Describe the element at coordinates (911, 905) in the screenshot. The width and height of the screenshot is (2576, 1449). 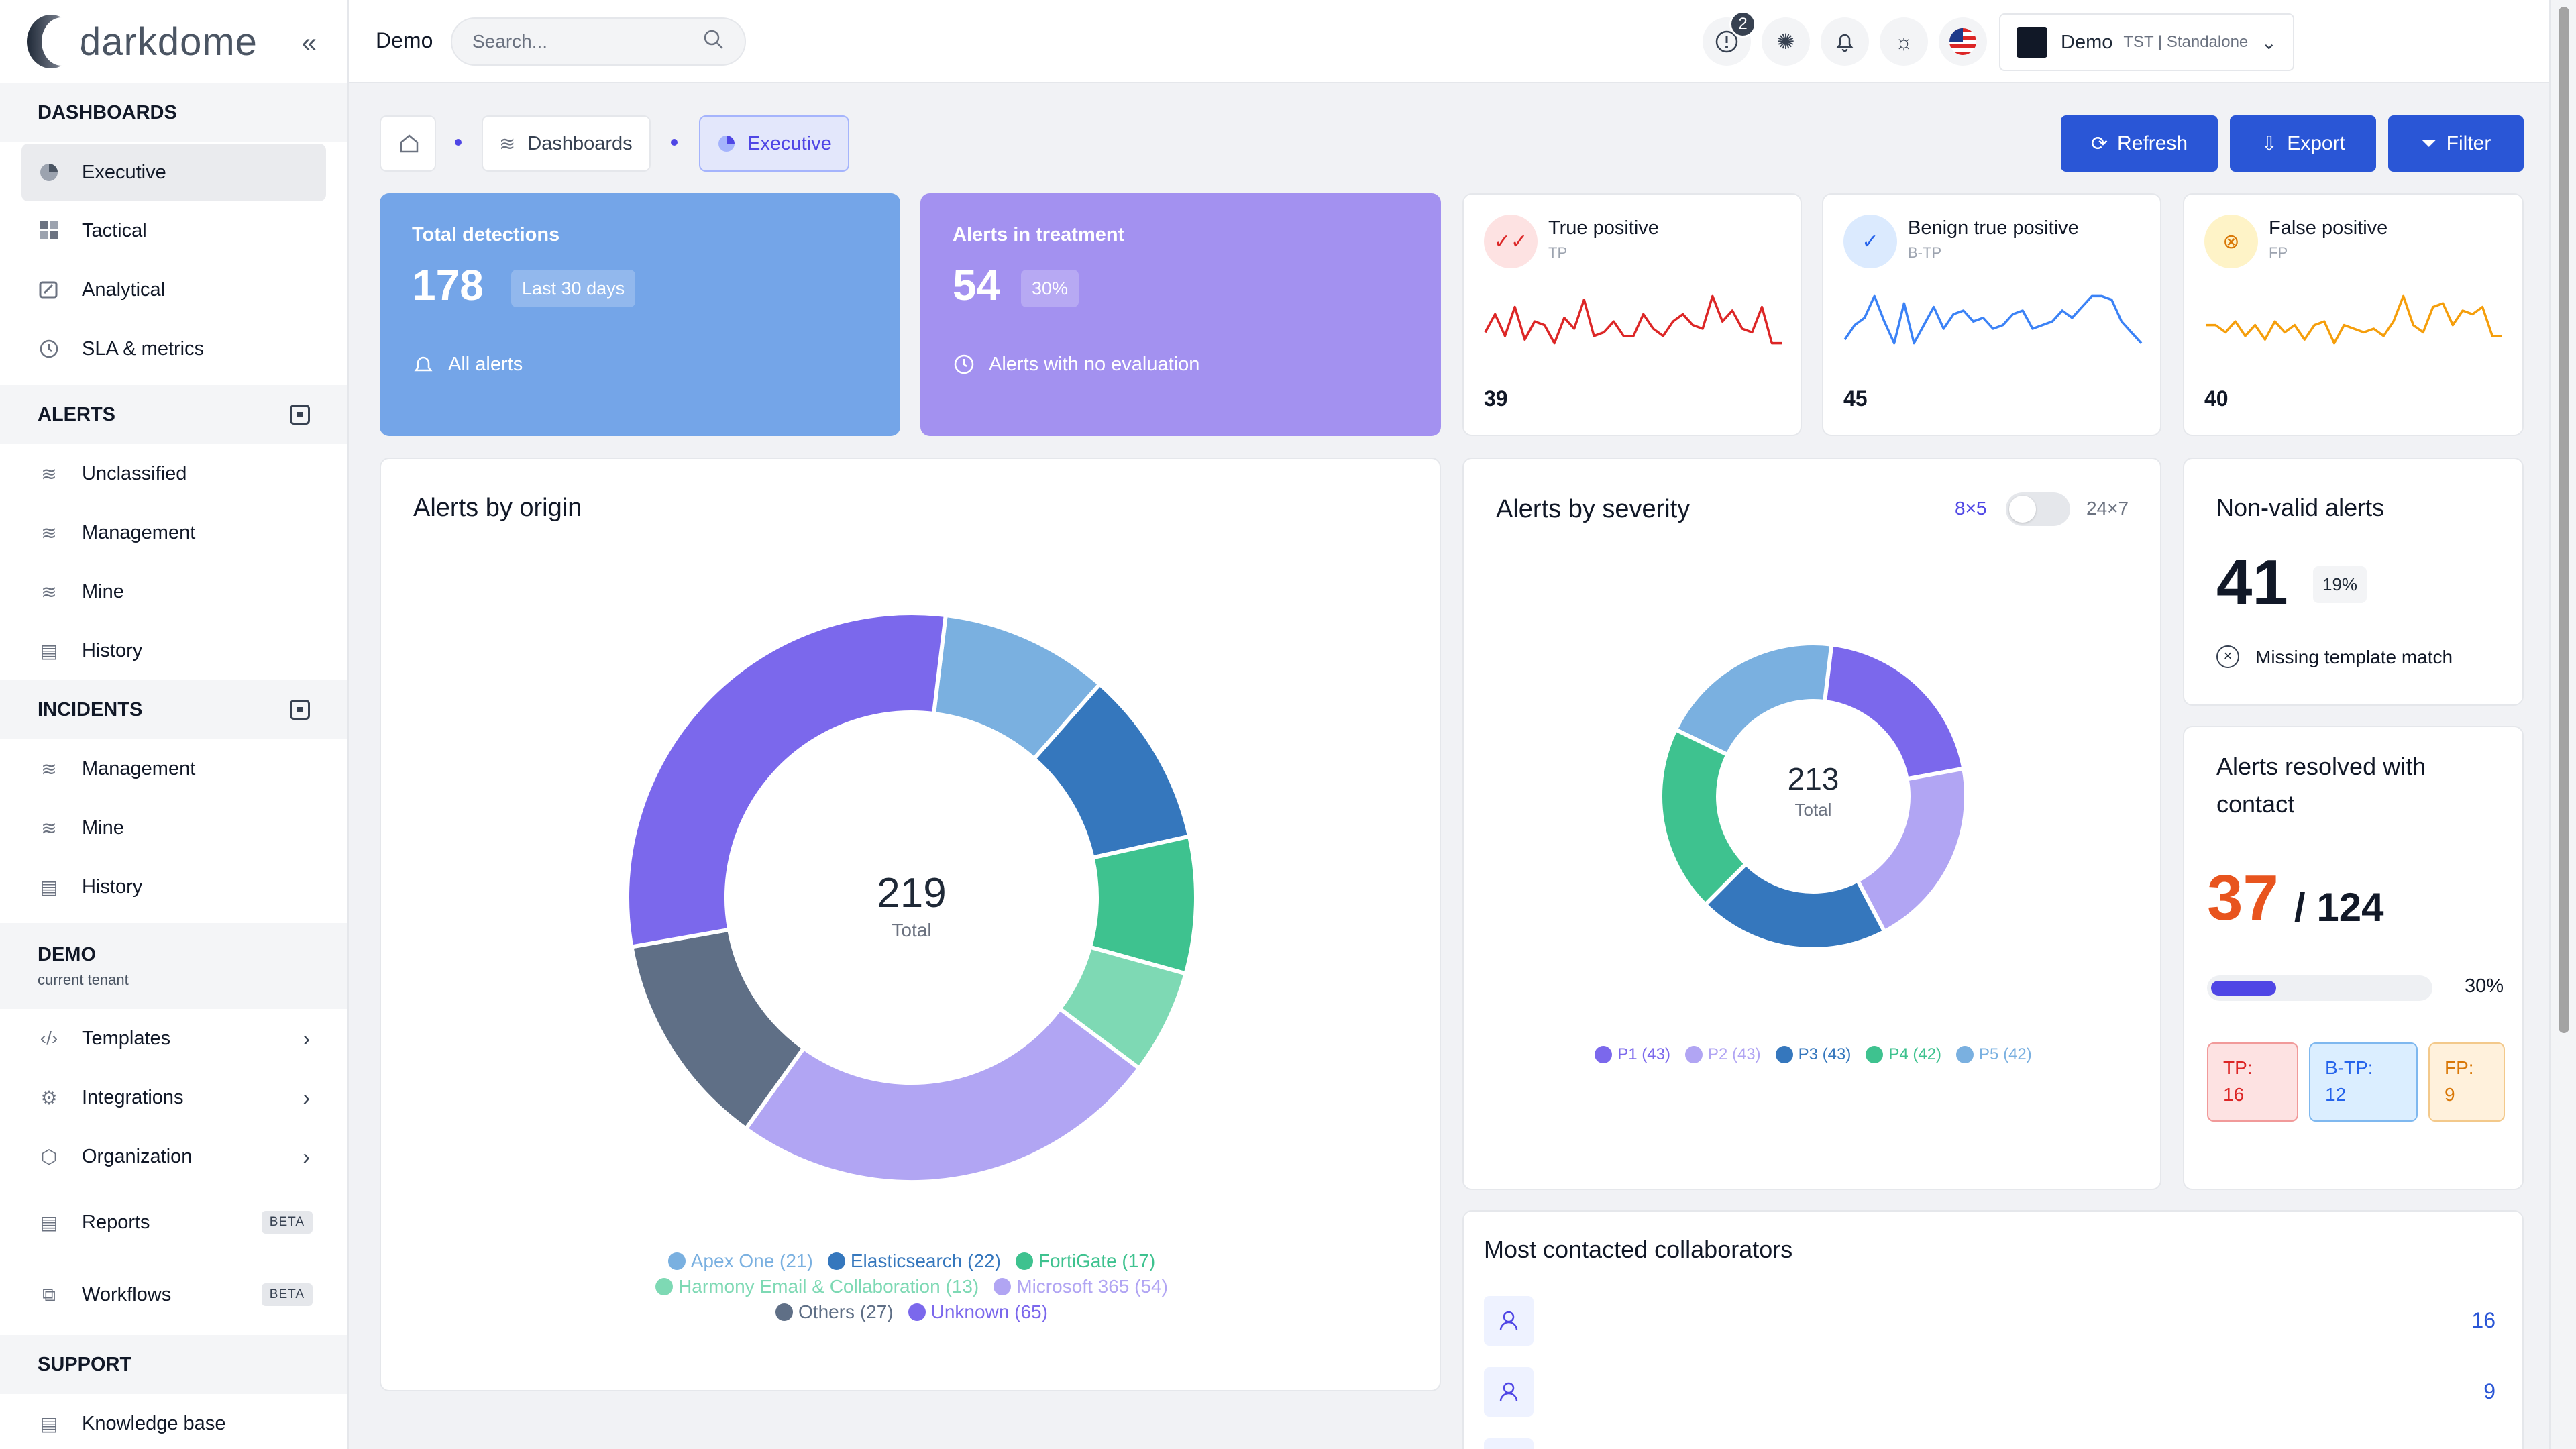
I see `donut-center: 219 Total` at that location.